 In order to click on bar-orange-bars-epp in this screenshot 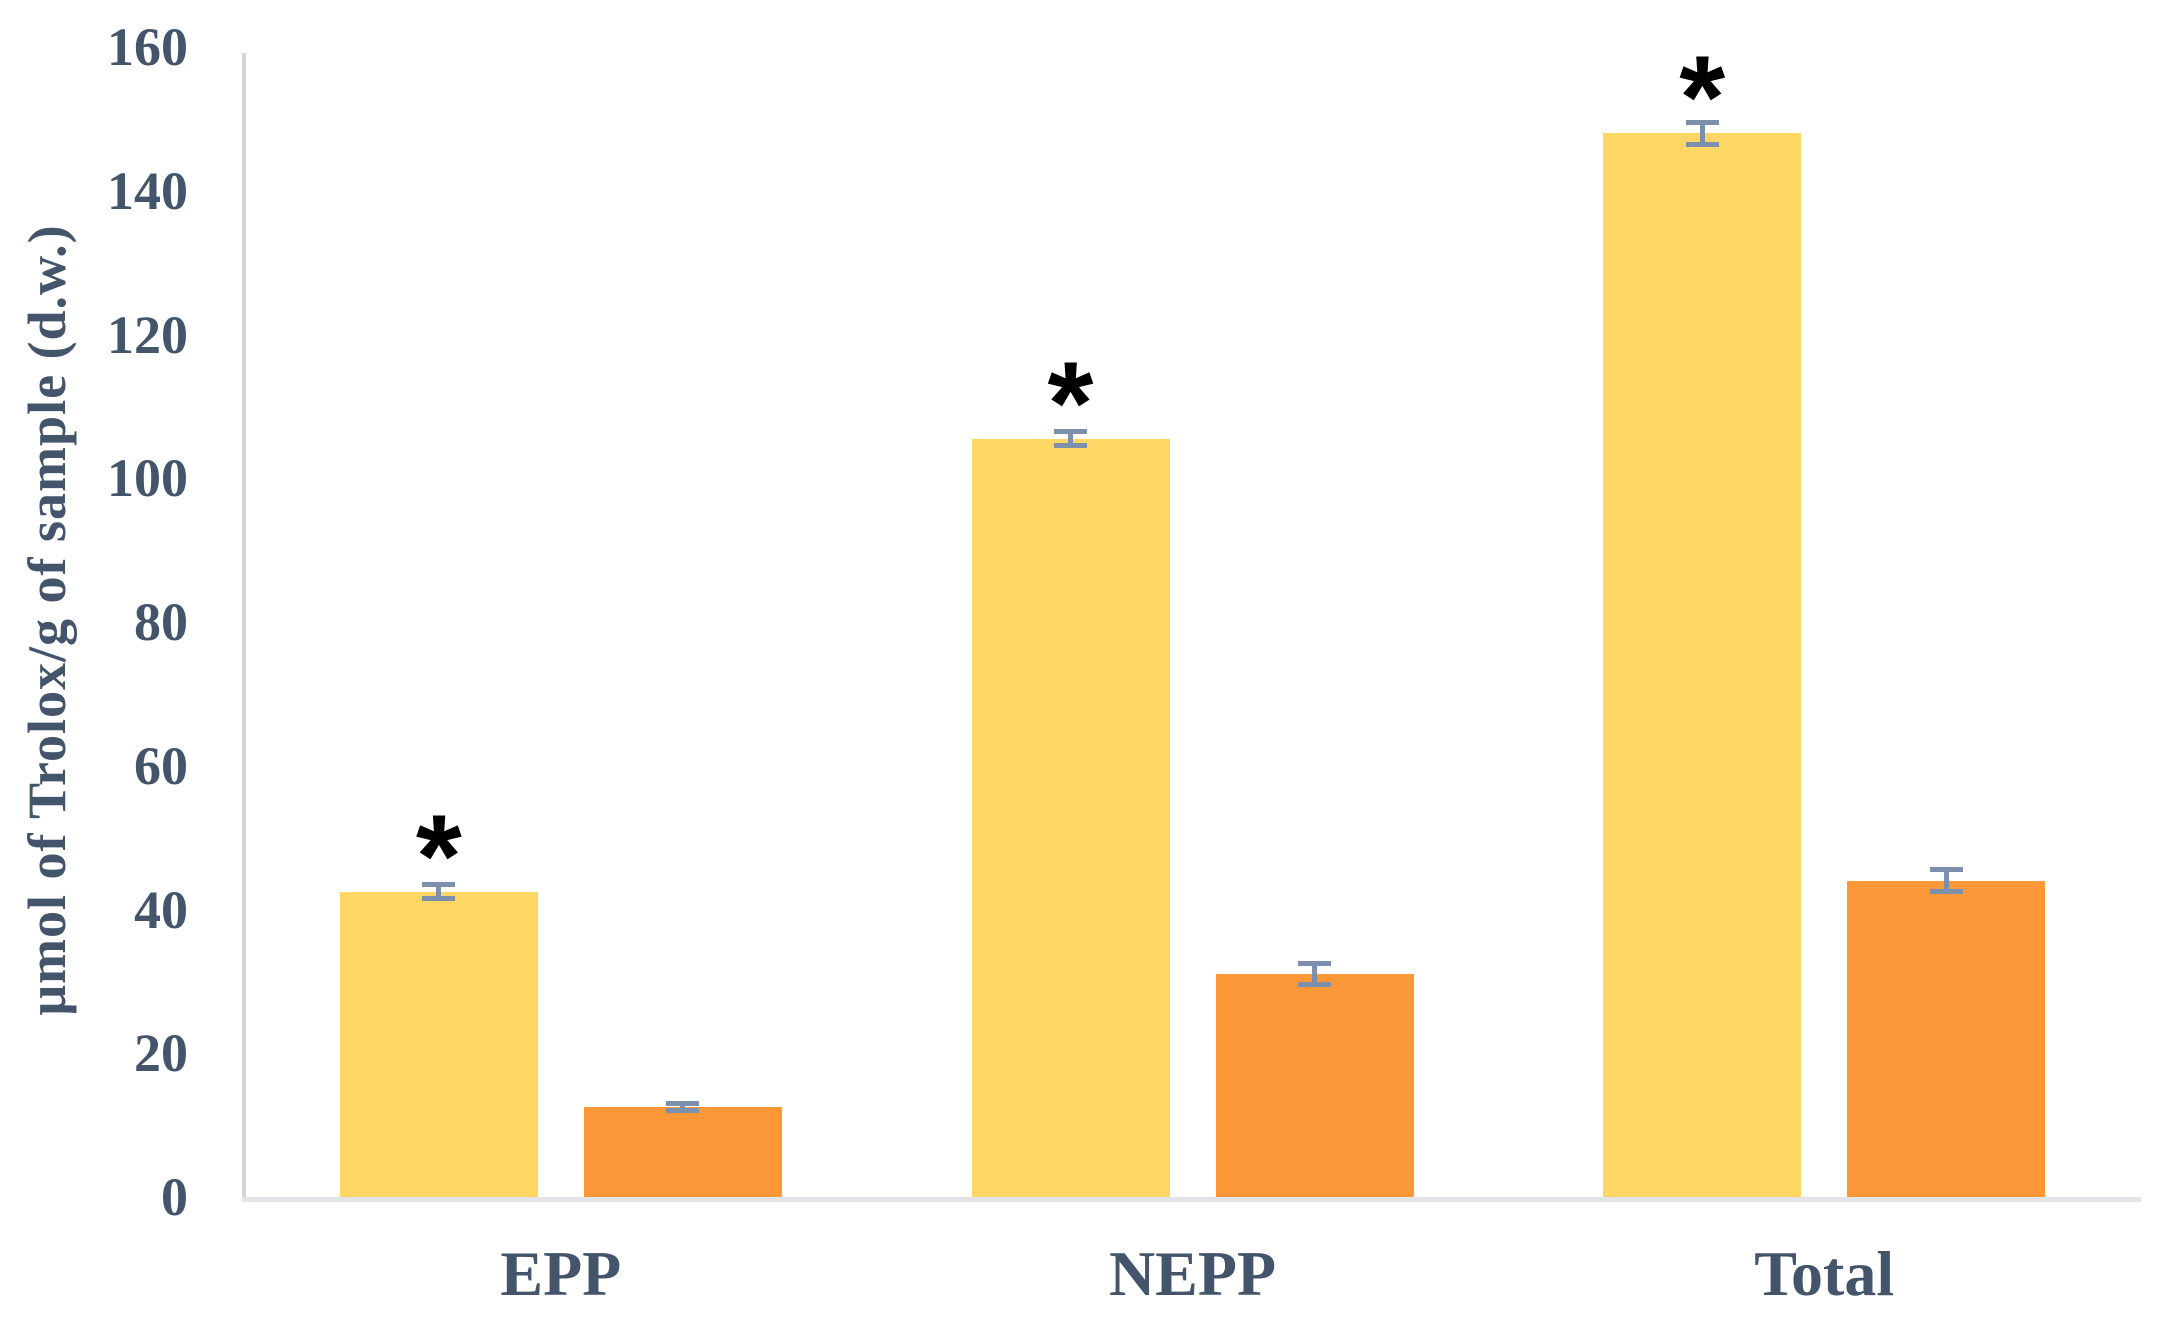, I will do `click(682, 1152)`.